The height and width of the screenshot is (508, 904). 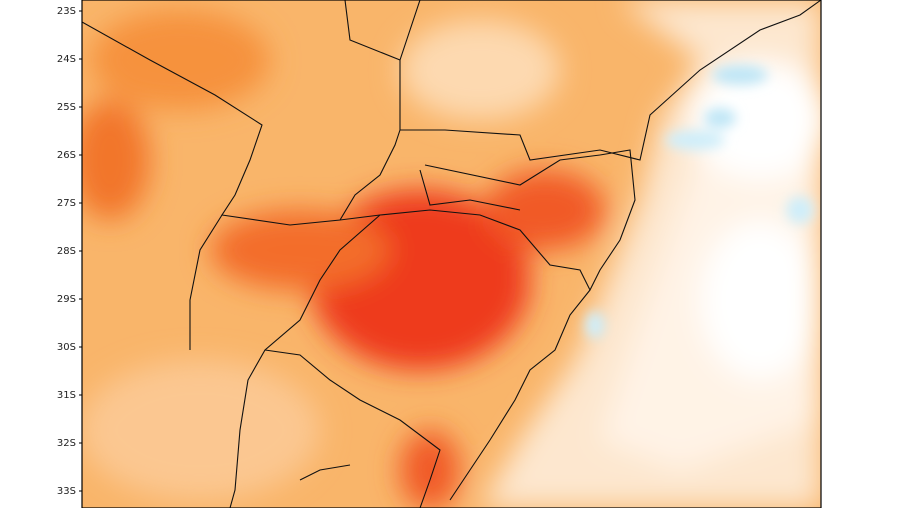 What do you see at coordinates (66, 395) in the screenshot?
I see `latitude-label: 31S` at bounding box center [66, 395].